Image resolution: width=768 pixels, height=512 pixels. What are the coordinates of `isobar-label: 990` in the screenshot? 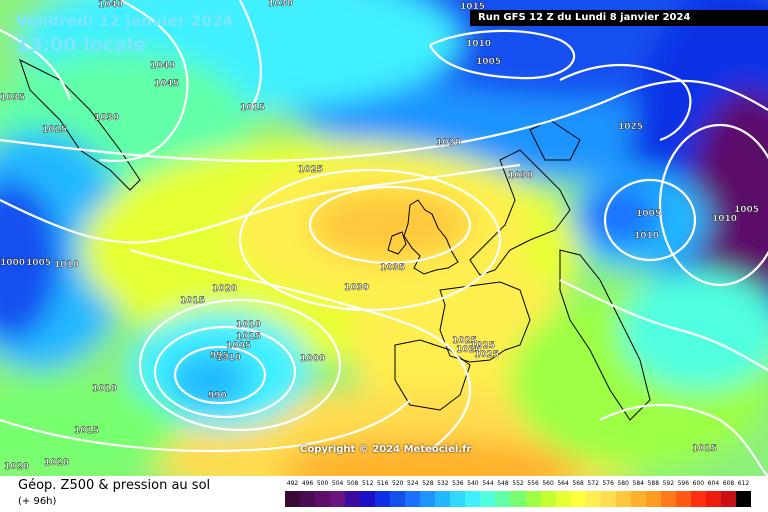 It's located at (217, 396).